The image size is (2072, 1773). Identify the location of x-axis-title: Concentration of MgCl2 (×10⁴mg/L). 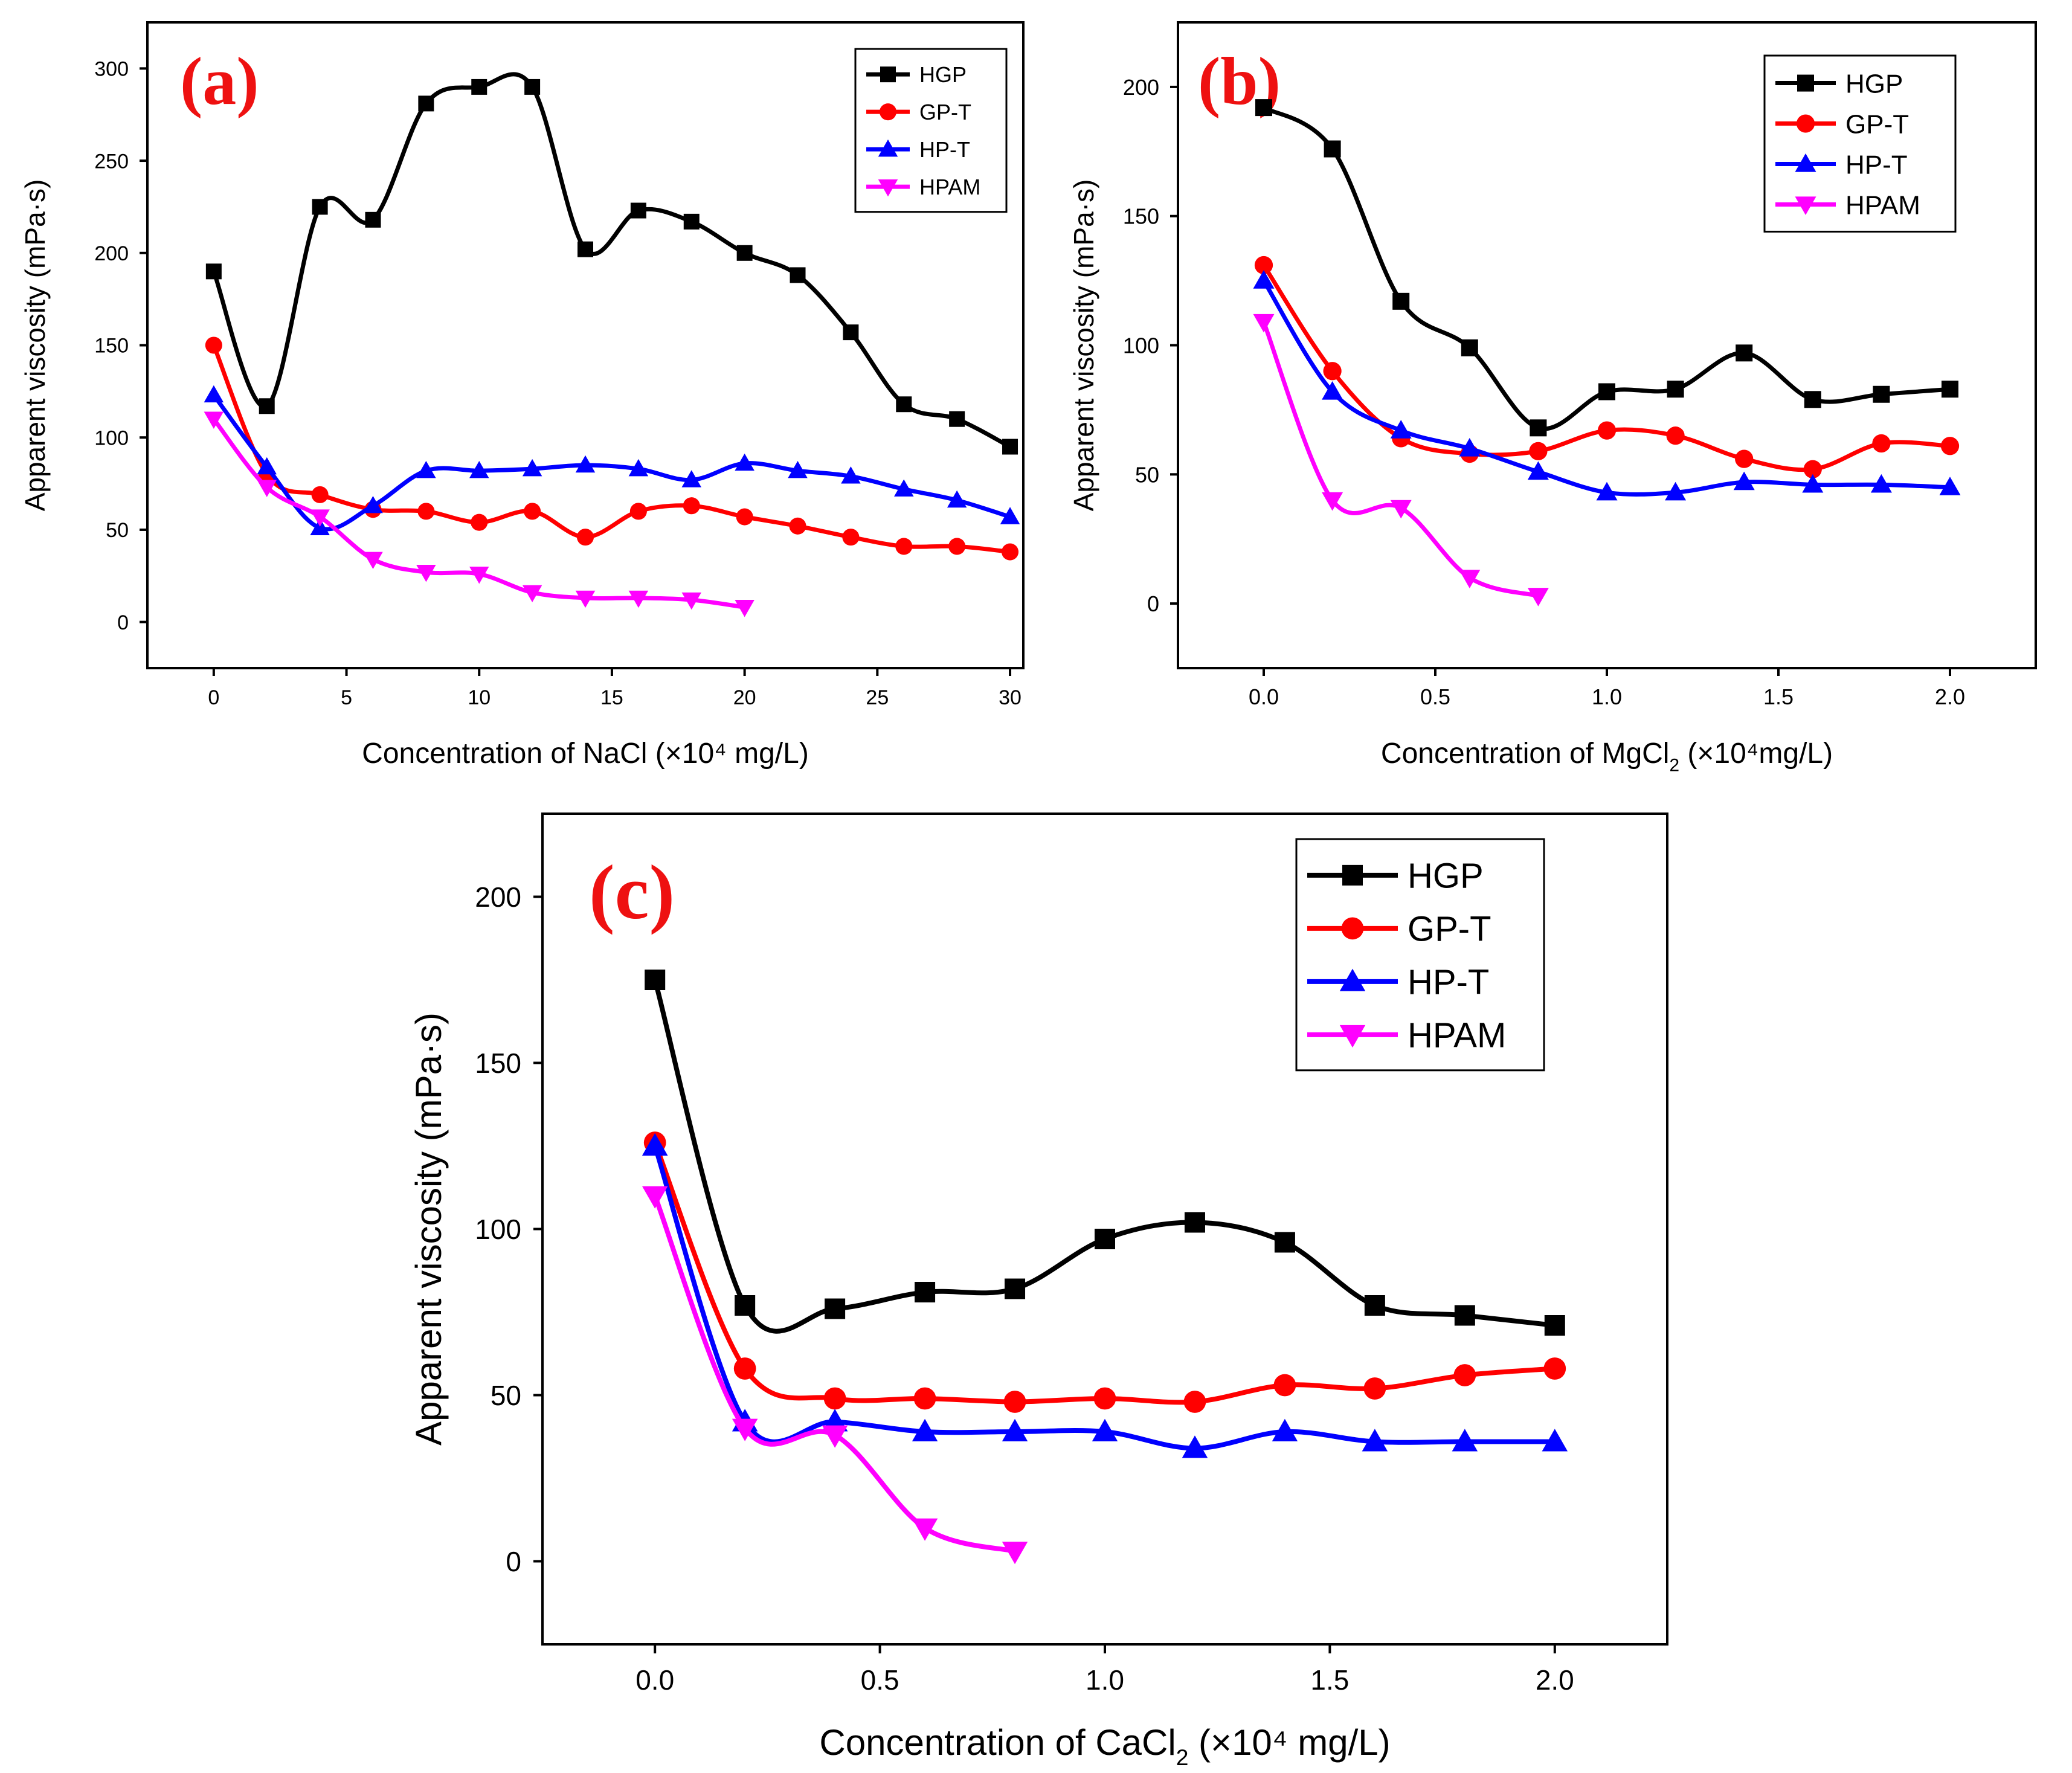
(1607, 756).